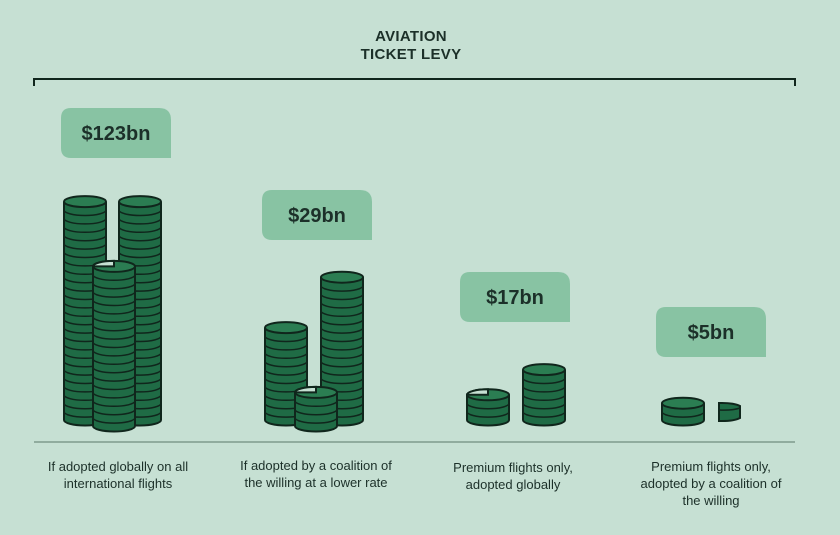 The height and width of the screenshot is (535, 840). What do you see at coordinates (544, 398) in the screenshot?
I see `bar-3-stack-right-body` at bounding box center [544, 398].